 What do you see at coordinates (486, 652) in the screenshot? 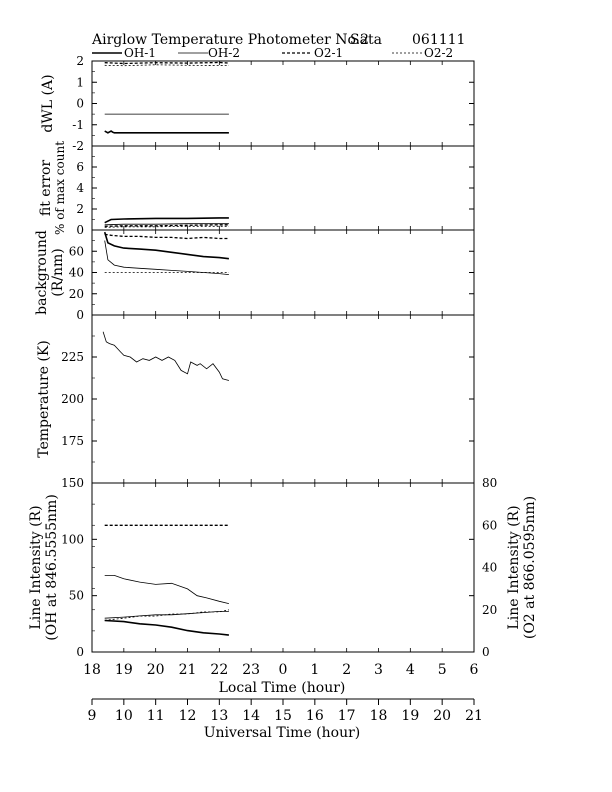
I see `y2-tick-label: 0` at bounding box center [486, 652].